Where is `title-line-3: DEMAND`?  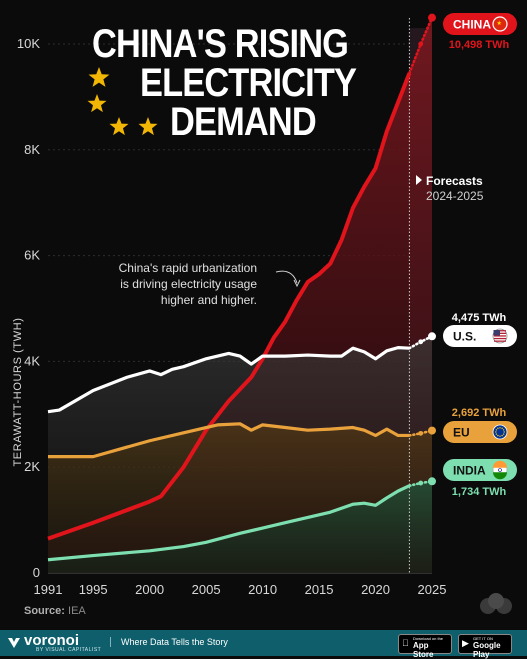 title-line-3: DEMAND is located at coordinates (243, 122).